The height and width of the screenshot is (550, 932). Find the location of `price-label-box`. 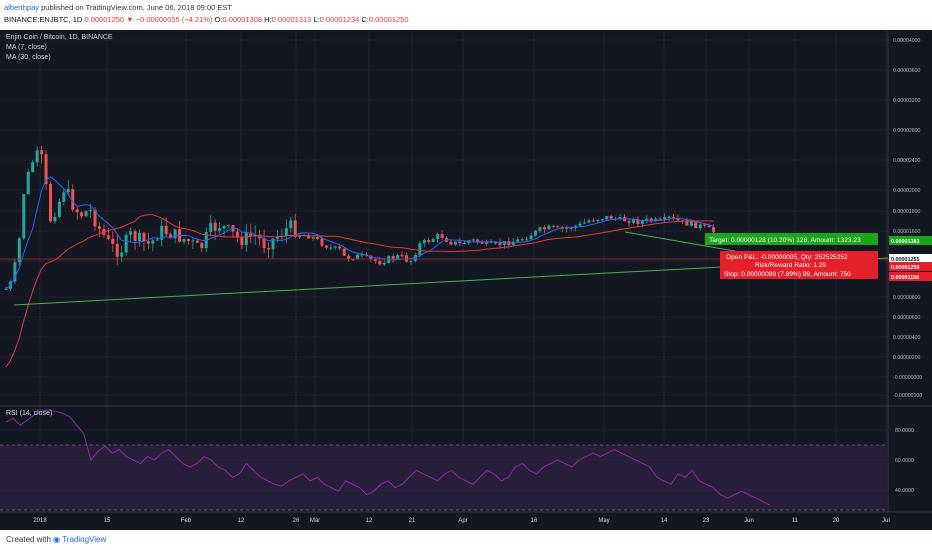

price-label-box is located at coordinates (910, 266).